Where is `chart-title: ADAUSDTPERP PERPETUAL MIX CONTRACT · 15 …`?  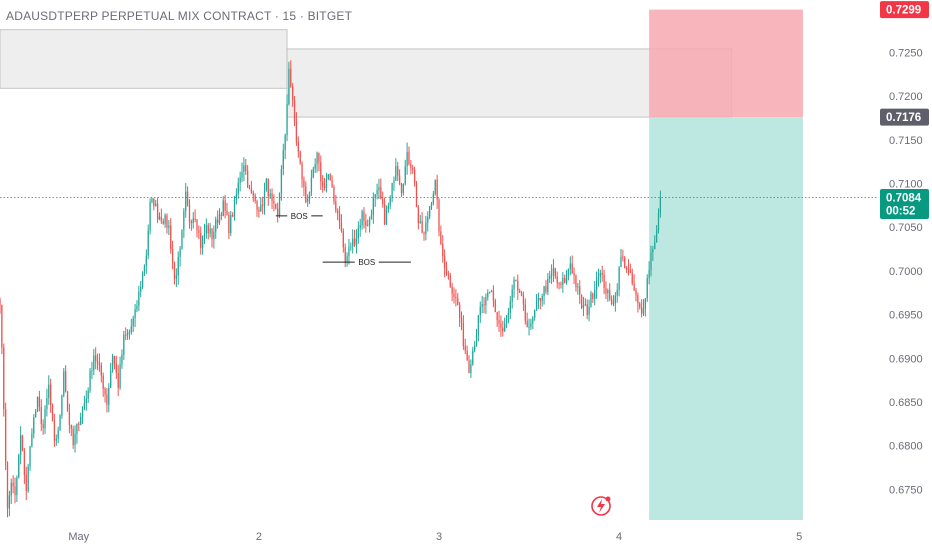 chart-title: ADAUSDTPERP PERPETUAL MIX CONTRACT · 15 … is located at coordinates (179, 16).